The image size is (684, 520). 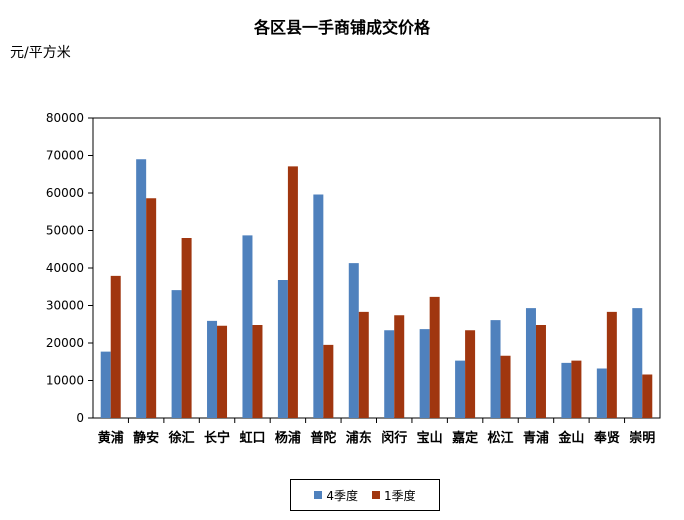 What do you see at coordinates (359, 438) in the screenshot?
I see `x-tick-label: 浦东` at bounding box center [359, 438].